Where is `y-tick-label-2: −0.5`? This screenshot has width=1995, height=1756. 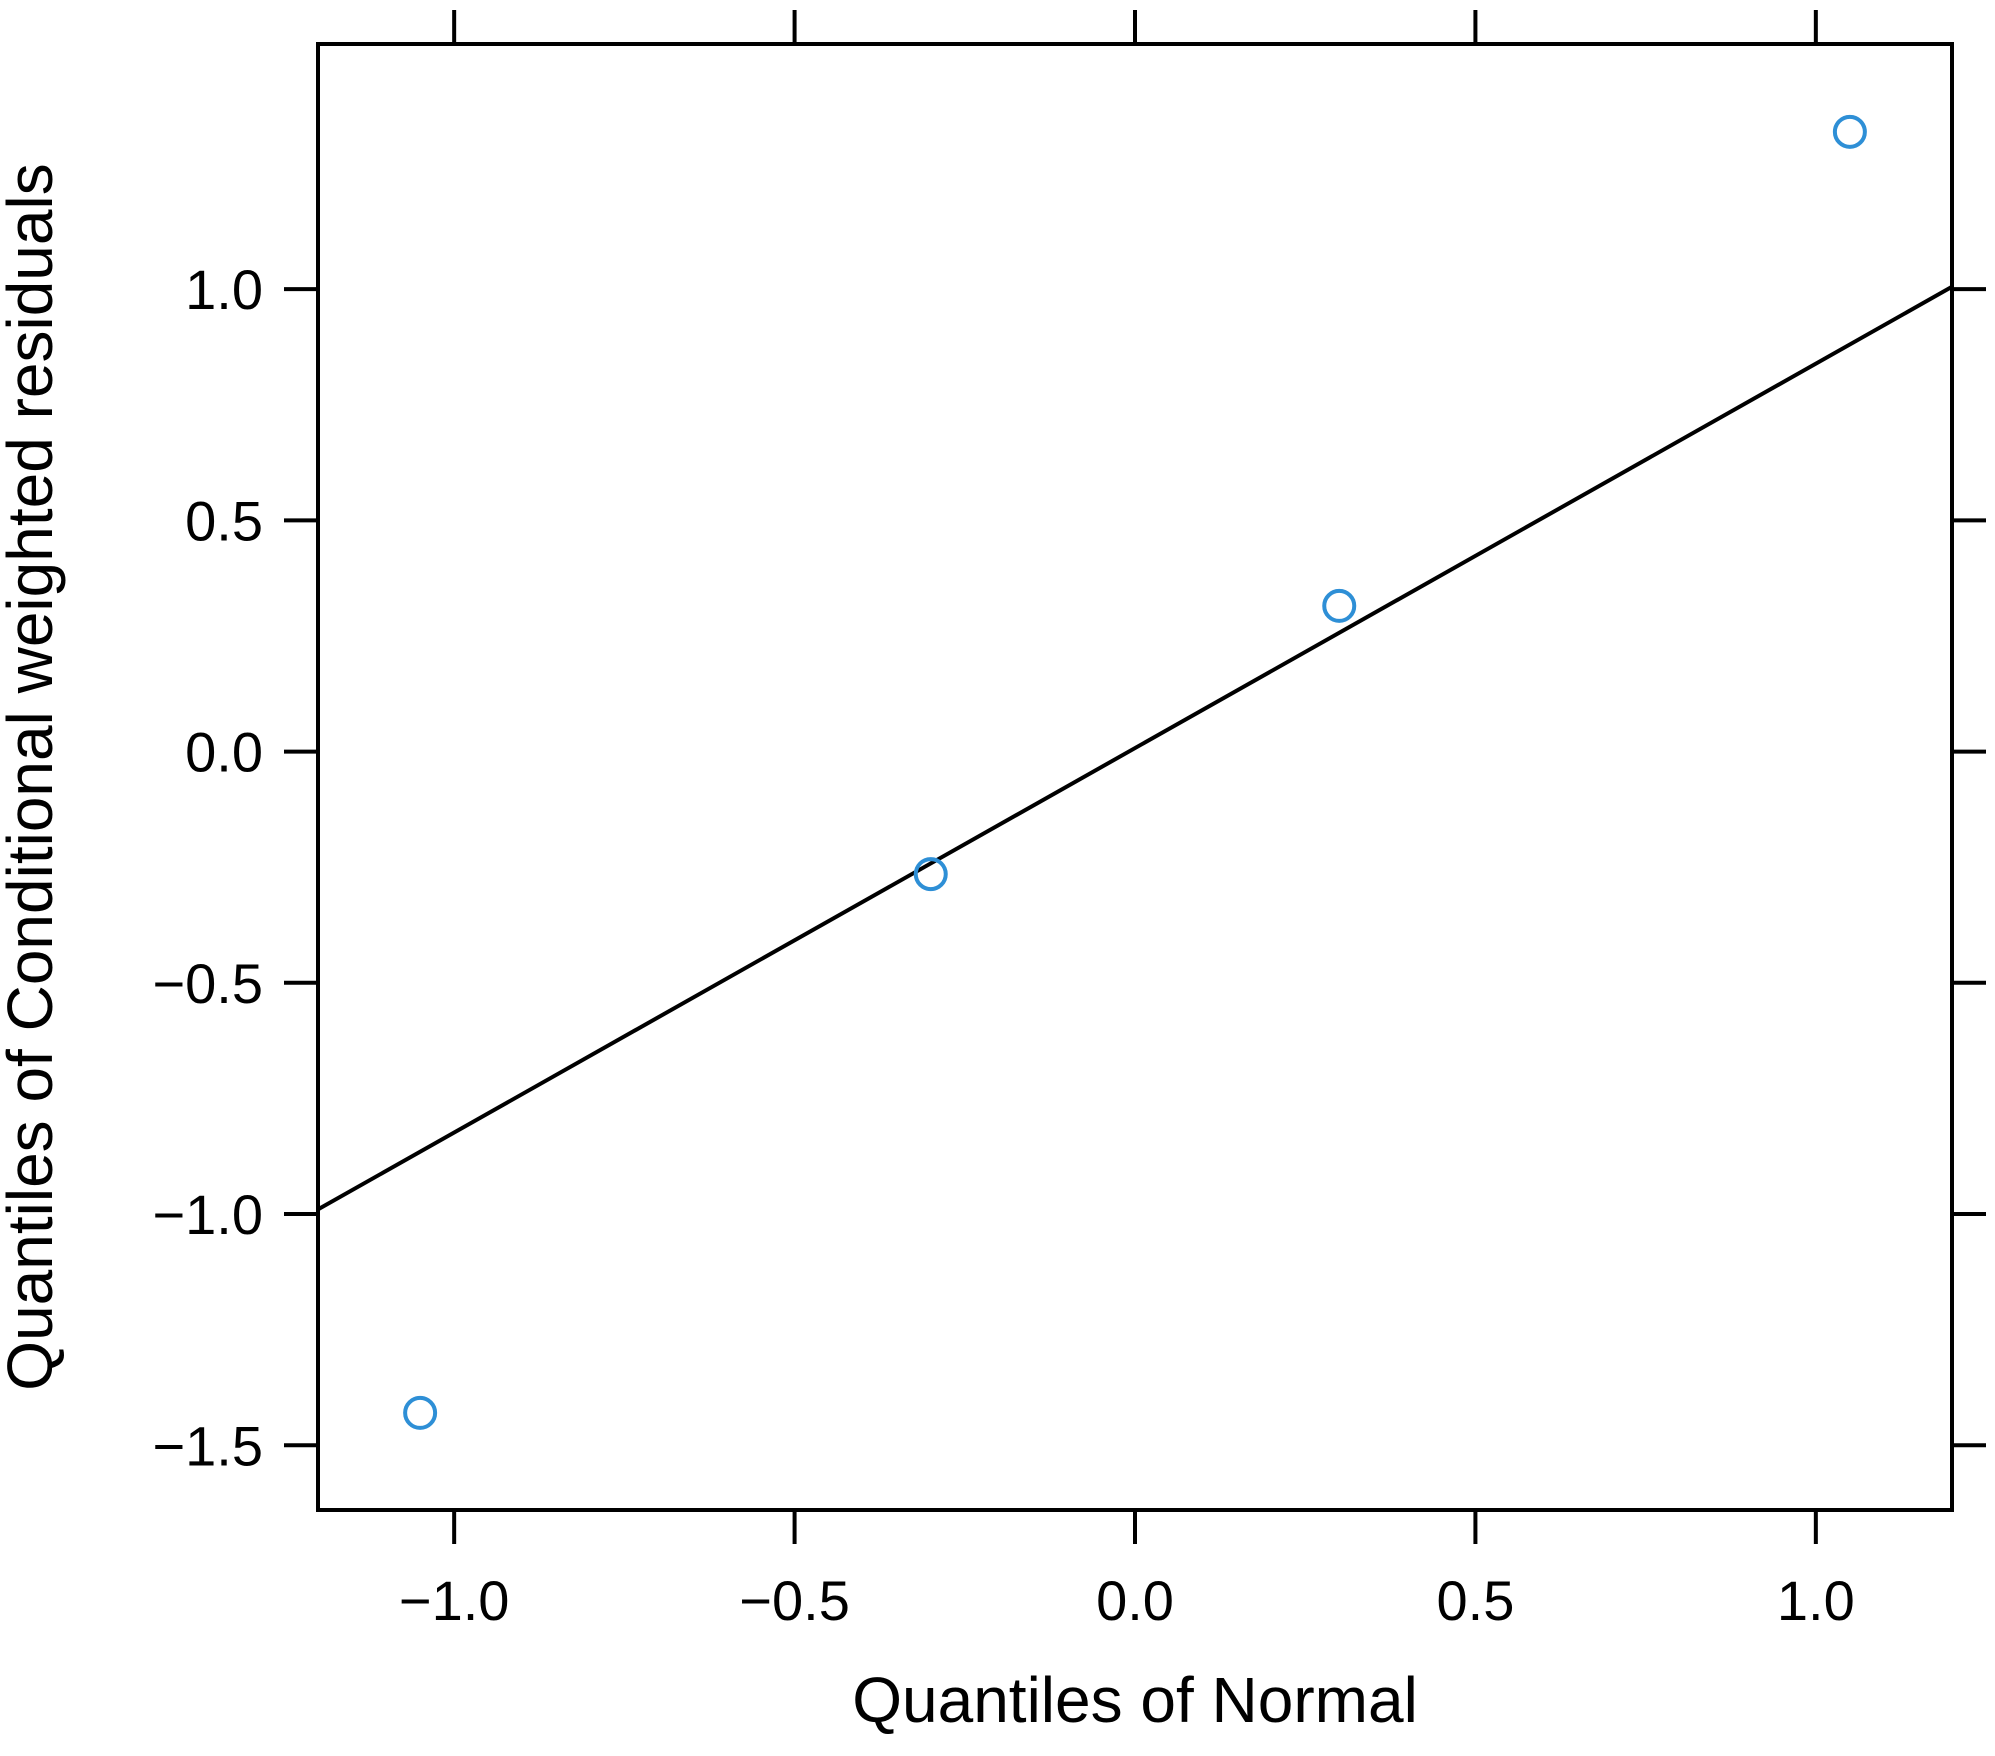 y-tick-label-2: −0.5 is located at coordinates (207, 983).